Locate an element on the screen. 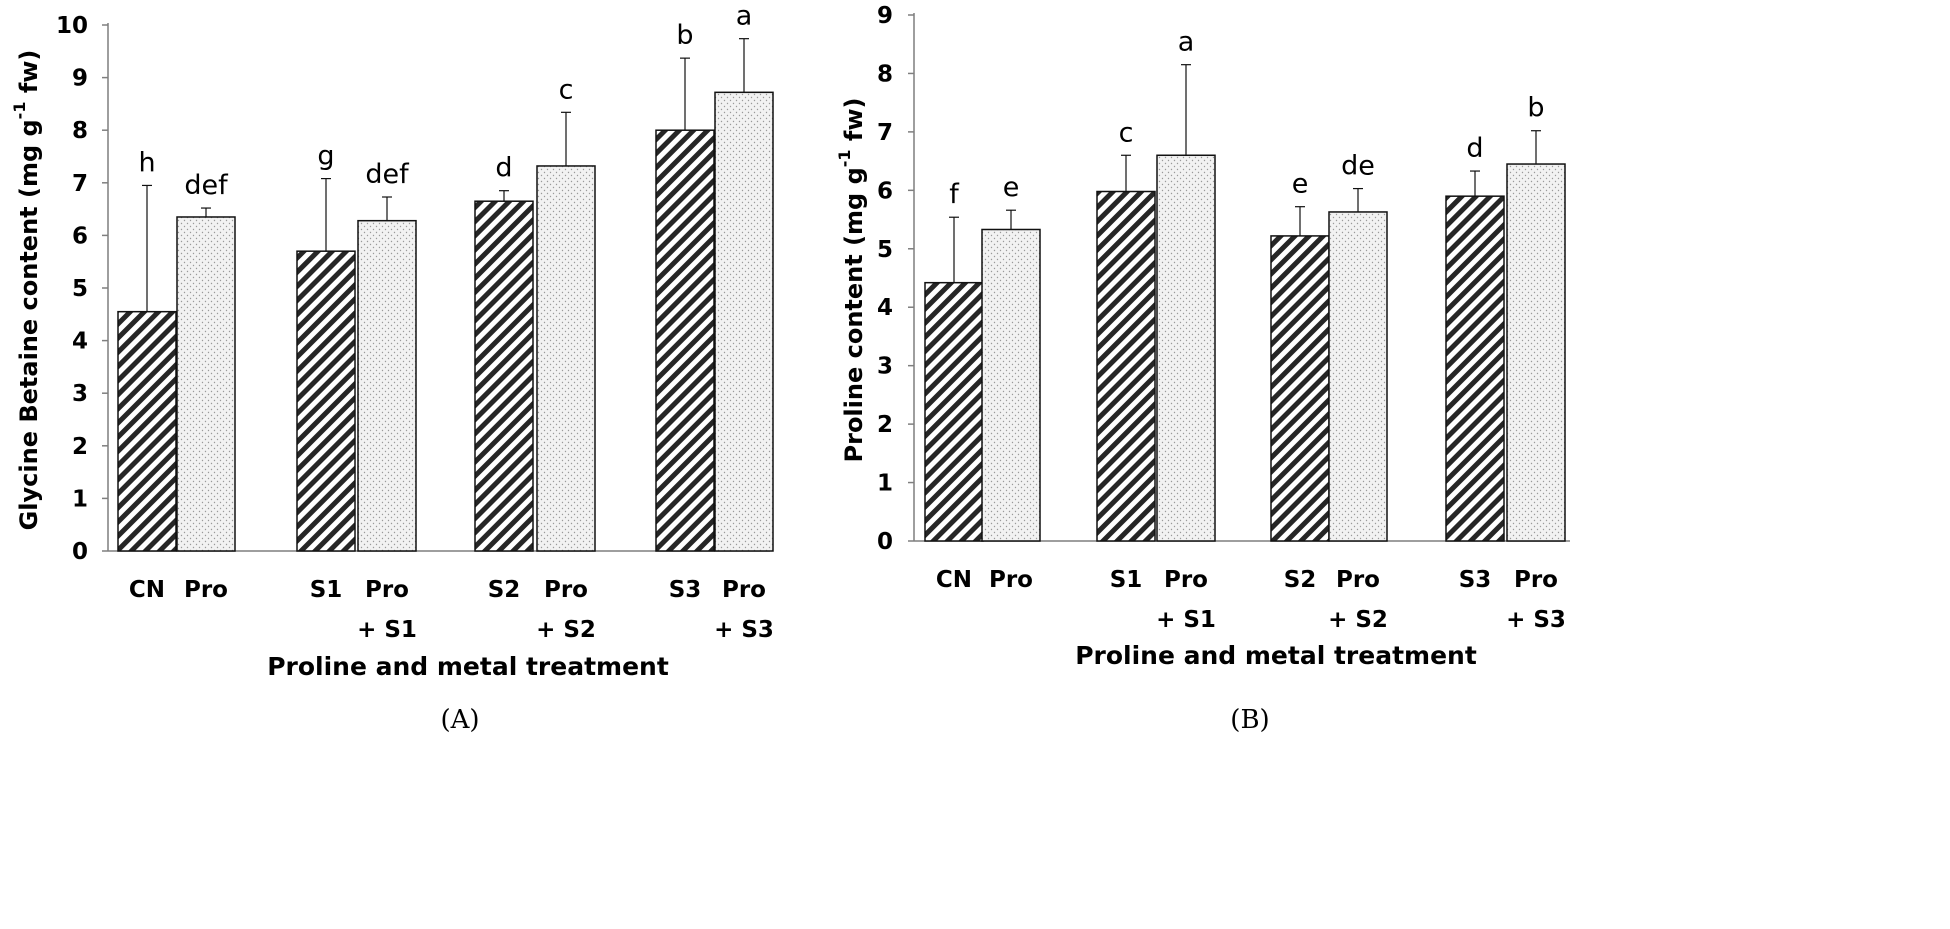 Image resolution: width=1950 pixels, height=929 pixels. significance-letter: de is located at coordinates (1358, 166).